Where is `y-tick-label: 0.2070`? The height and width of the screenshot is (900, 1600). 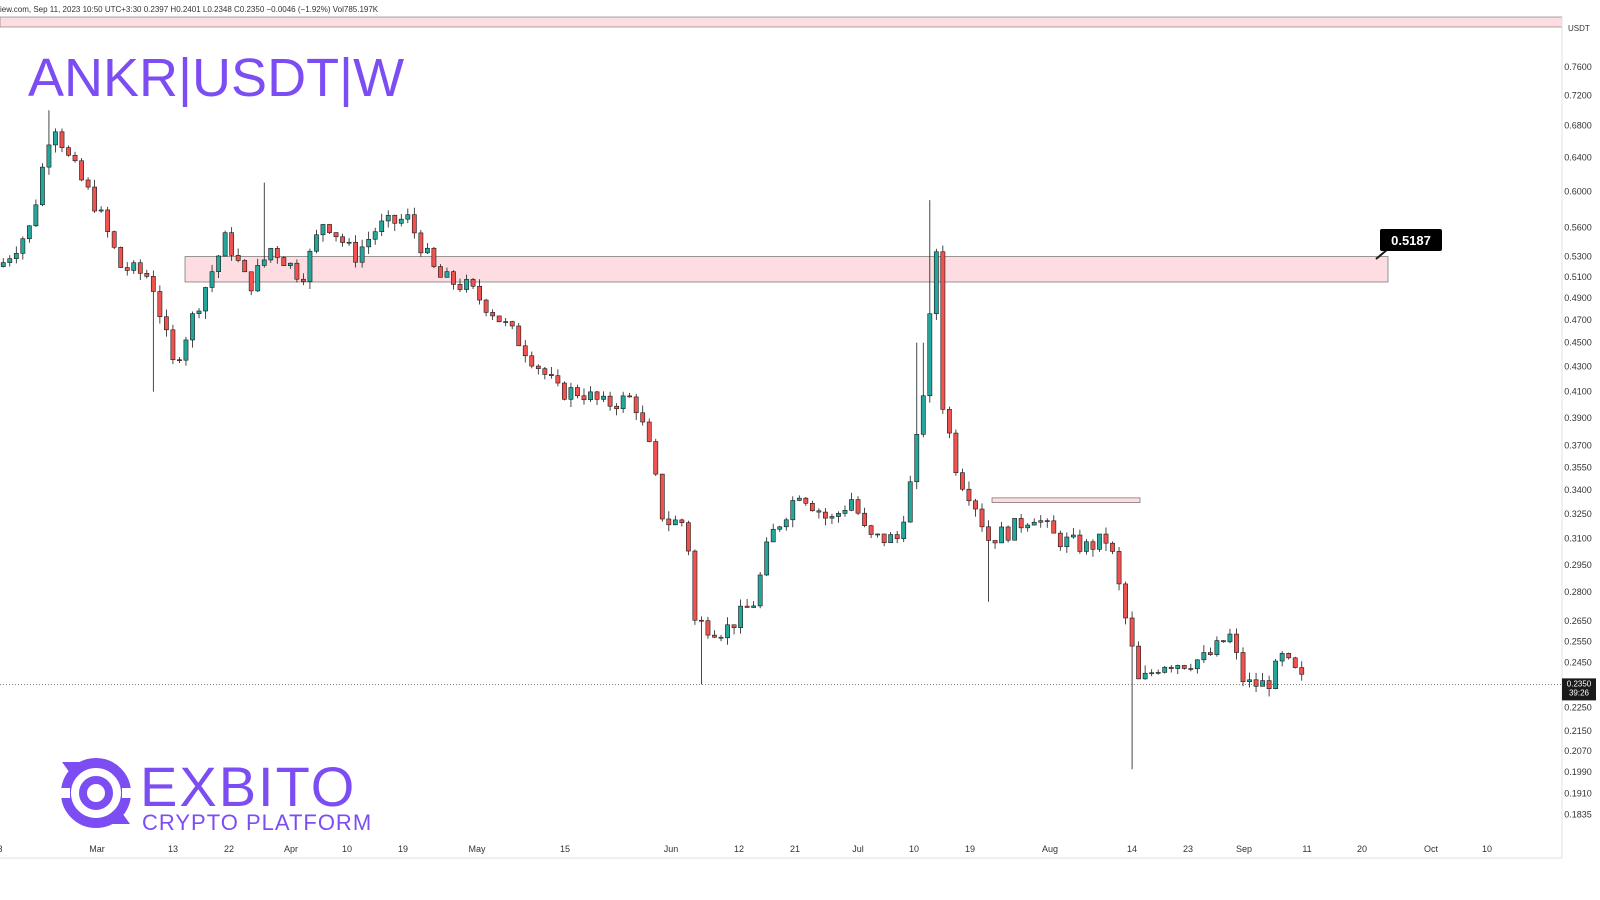
y-tick-label: 0.2070 is located at coordinates (1578, 751).